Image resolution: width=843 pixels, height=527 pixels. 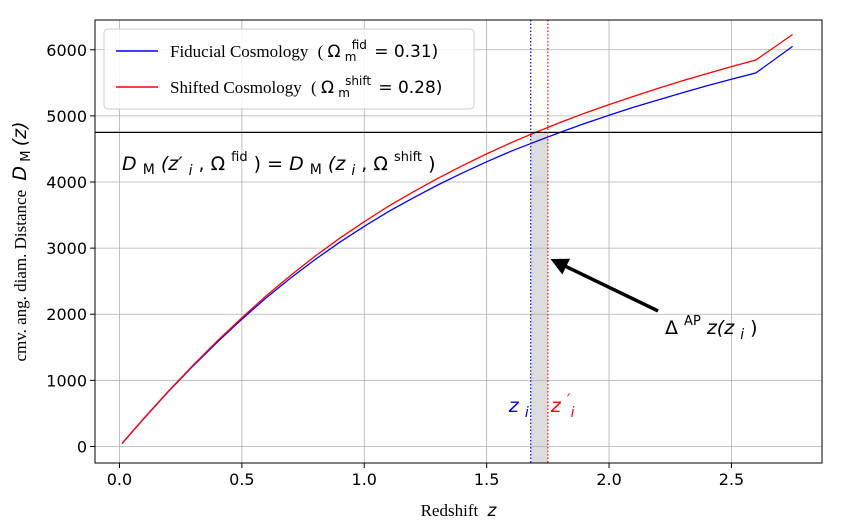 What do you see at coordinates (573, 413) in the screenshot?
I see `z-i-prime-label-sub: i` at bounding box center [573, 413].